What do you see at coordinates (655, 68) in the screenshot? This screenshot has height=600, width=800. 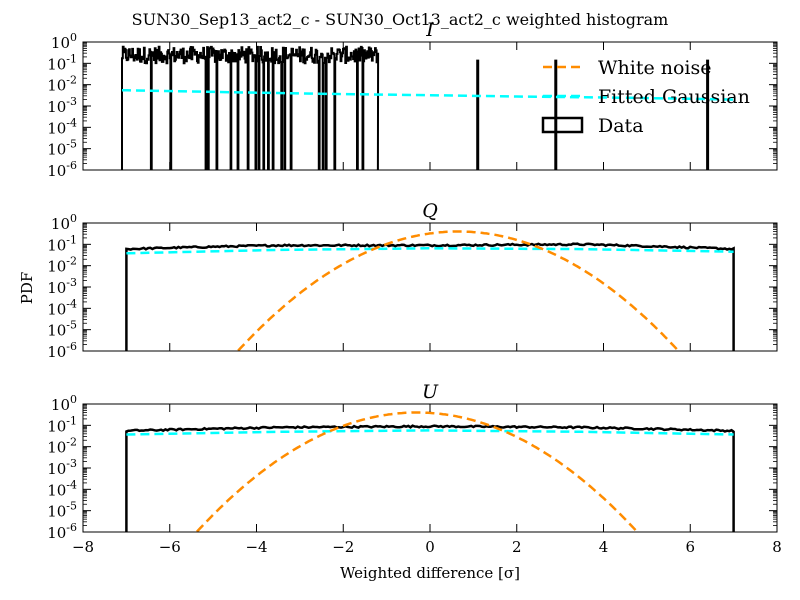 I see `legend-label: White noise` at bounding box center [655, 68].